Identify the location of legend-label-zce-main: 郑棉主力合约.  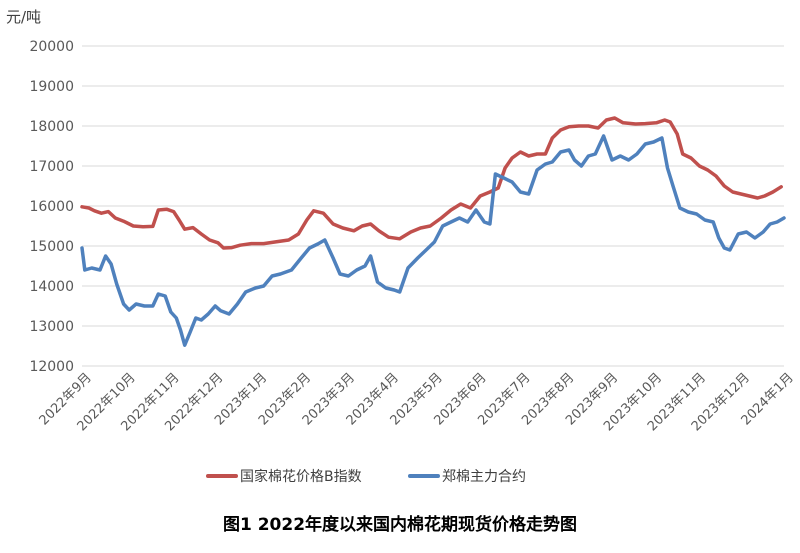
(484, 476).